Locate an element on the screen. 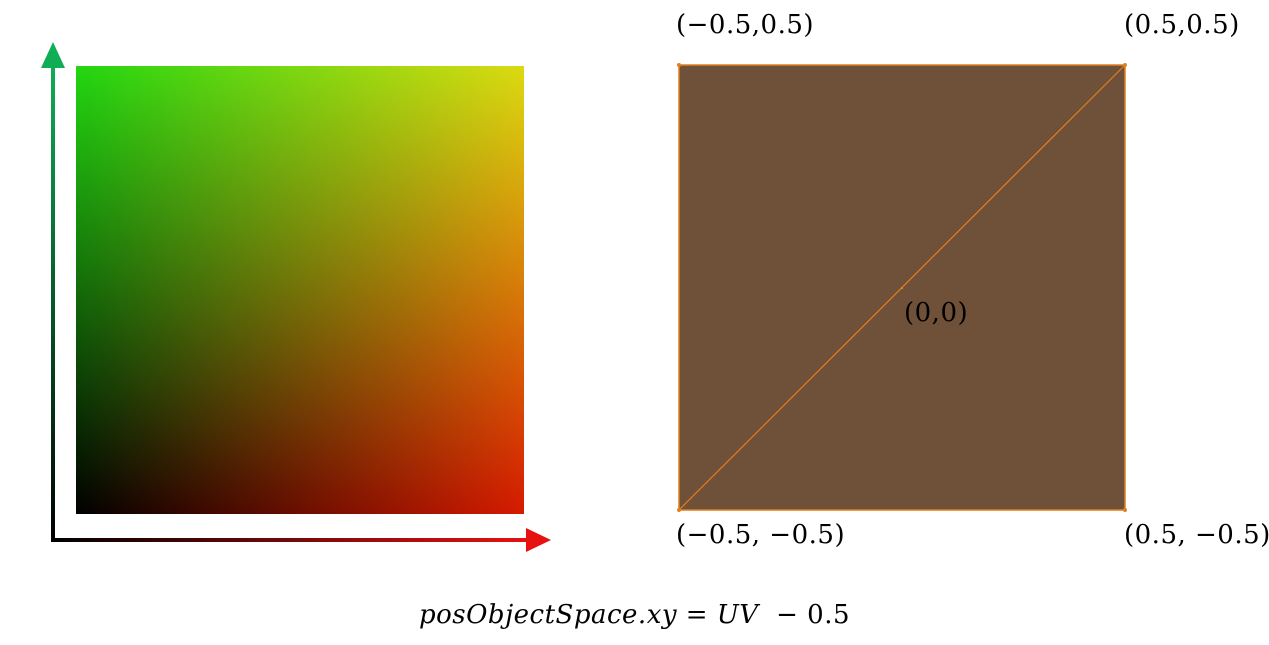 This screenshot has width=1269, height=645. formula-equals: = is located at coordinates (697, 615).